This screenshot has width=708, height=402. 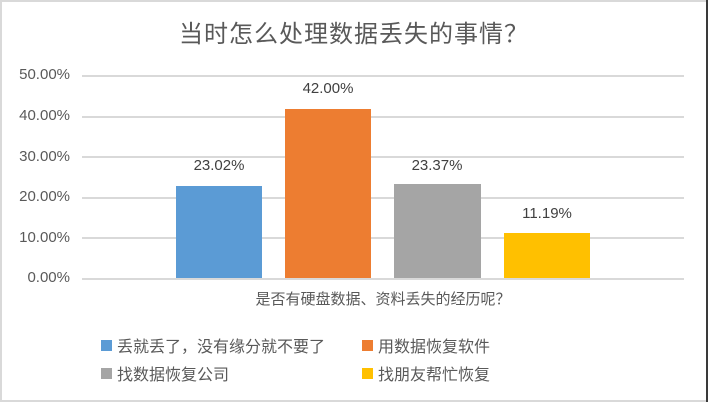 I want to click on legend-item-give-up: 丢就丢了，没有缘分就不要了, so click(x=213, y=345).